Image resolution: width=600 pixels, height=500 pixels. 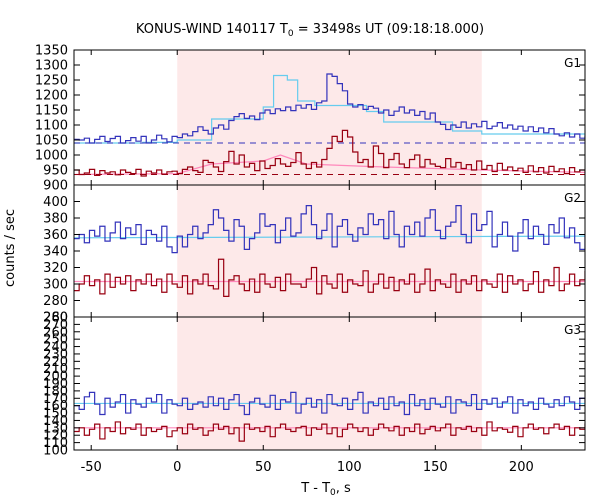 I want to click on y-tick-label: 300, so click(x=55, y=285).